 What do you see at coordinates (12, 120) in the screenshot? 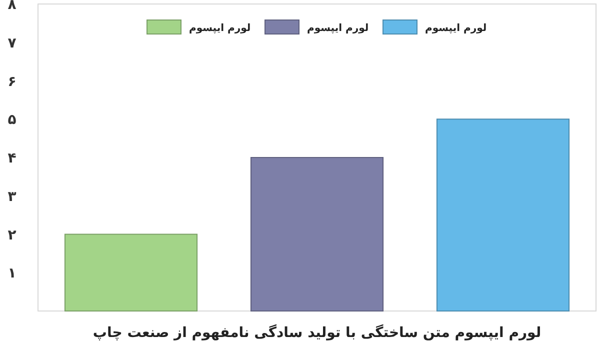
I see `y-tick-label: ۵` at bounding box center [12, 120].